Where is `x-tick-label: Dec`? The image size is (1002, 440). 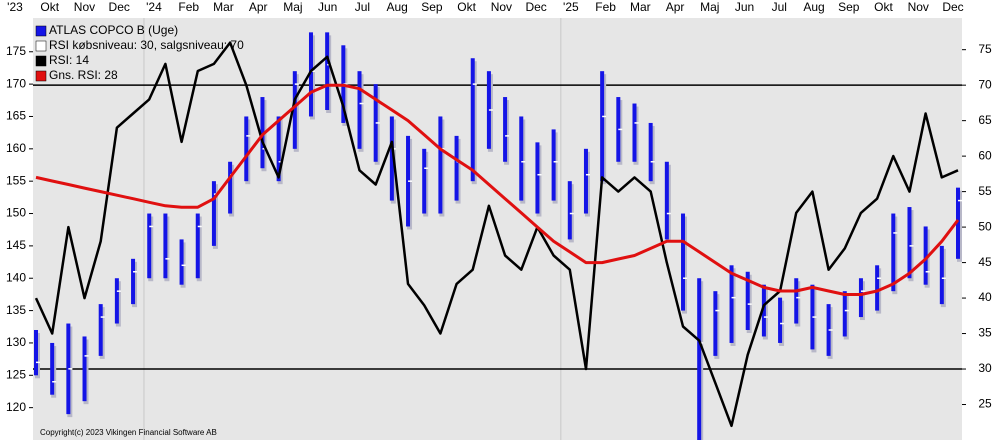 x-tick-label: Dec is located at coordinates (952, 7).